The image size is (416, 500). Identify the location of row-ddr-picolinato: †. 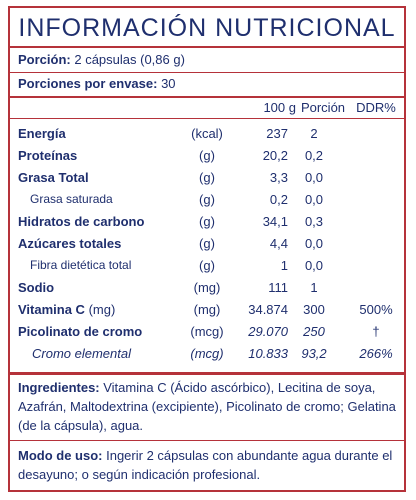
(376, 331).